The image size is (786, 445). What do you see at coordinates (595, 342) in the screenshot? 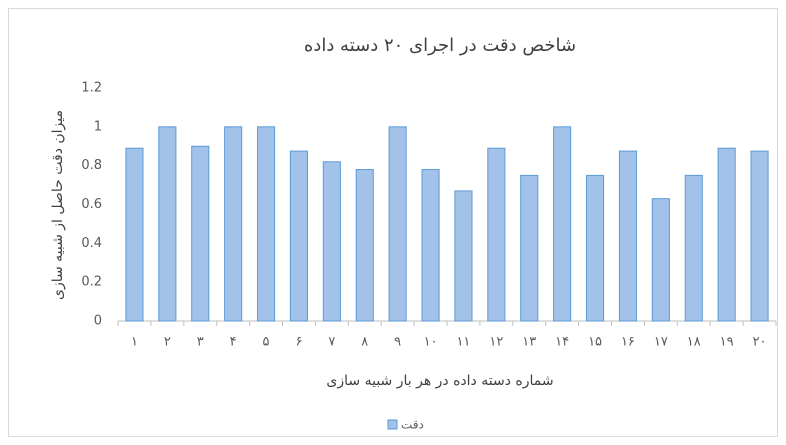
I see `x-tick-label: ۱۵` at bounding box center [595, 342].